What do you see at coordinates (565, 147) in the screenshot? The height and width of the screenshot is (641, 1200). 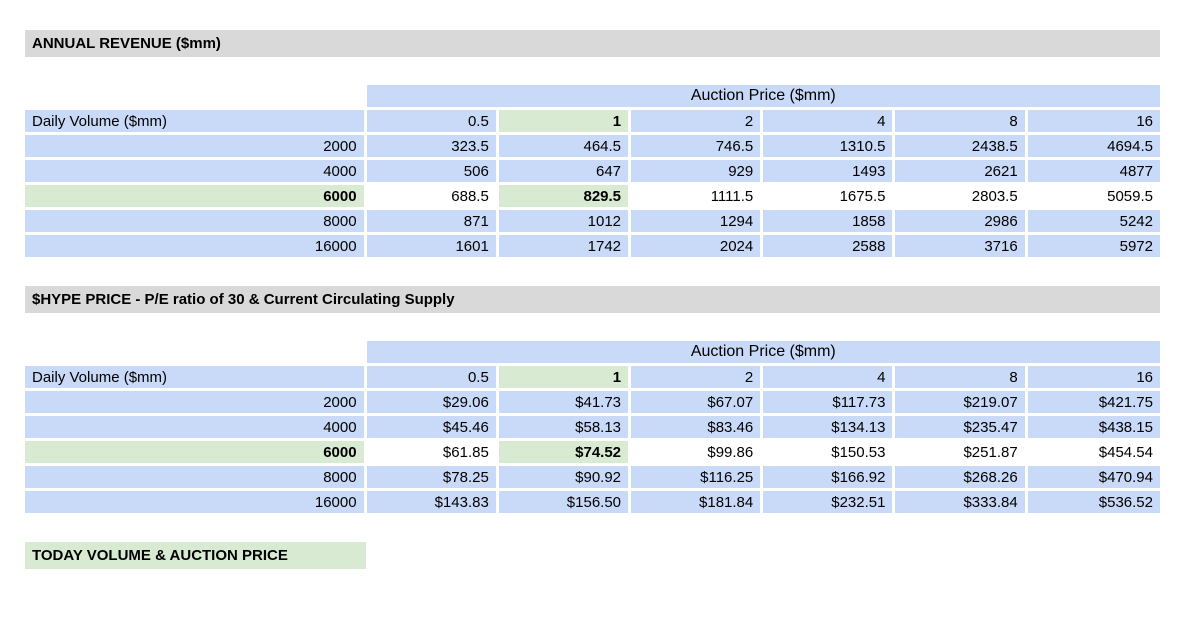 I see `data-cell: 464.5` at bounding box center [565, 147].